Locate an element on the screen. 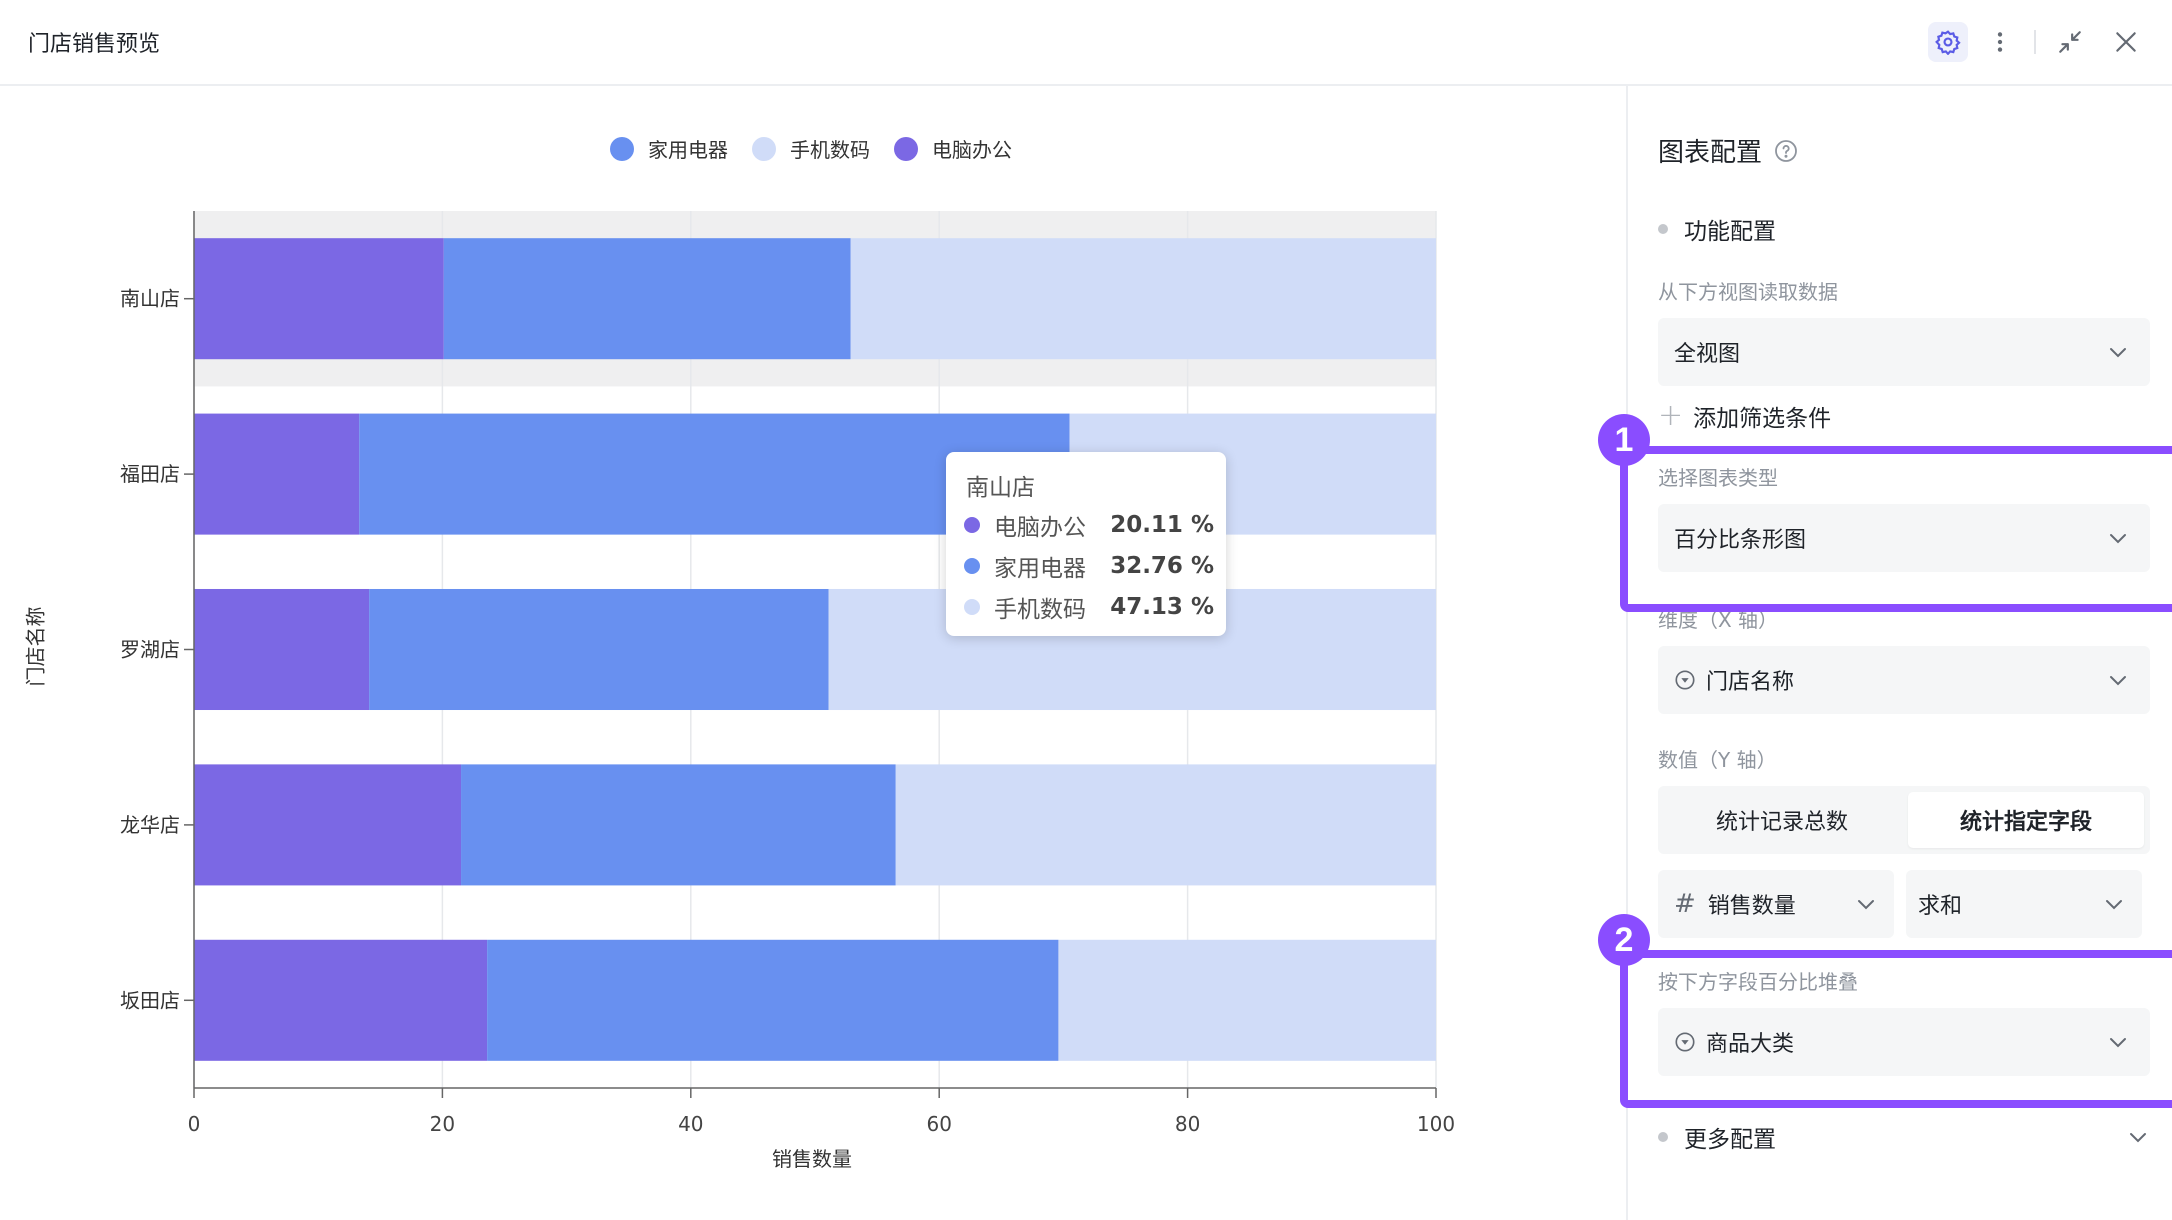 This screenshot has height=1220, width=2172. add-filter-label: 添加筛选条件 is located at coordinates (1762, 418).